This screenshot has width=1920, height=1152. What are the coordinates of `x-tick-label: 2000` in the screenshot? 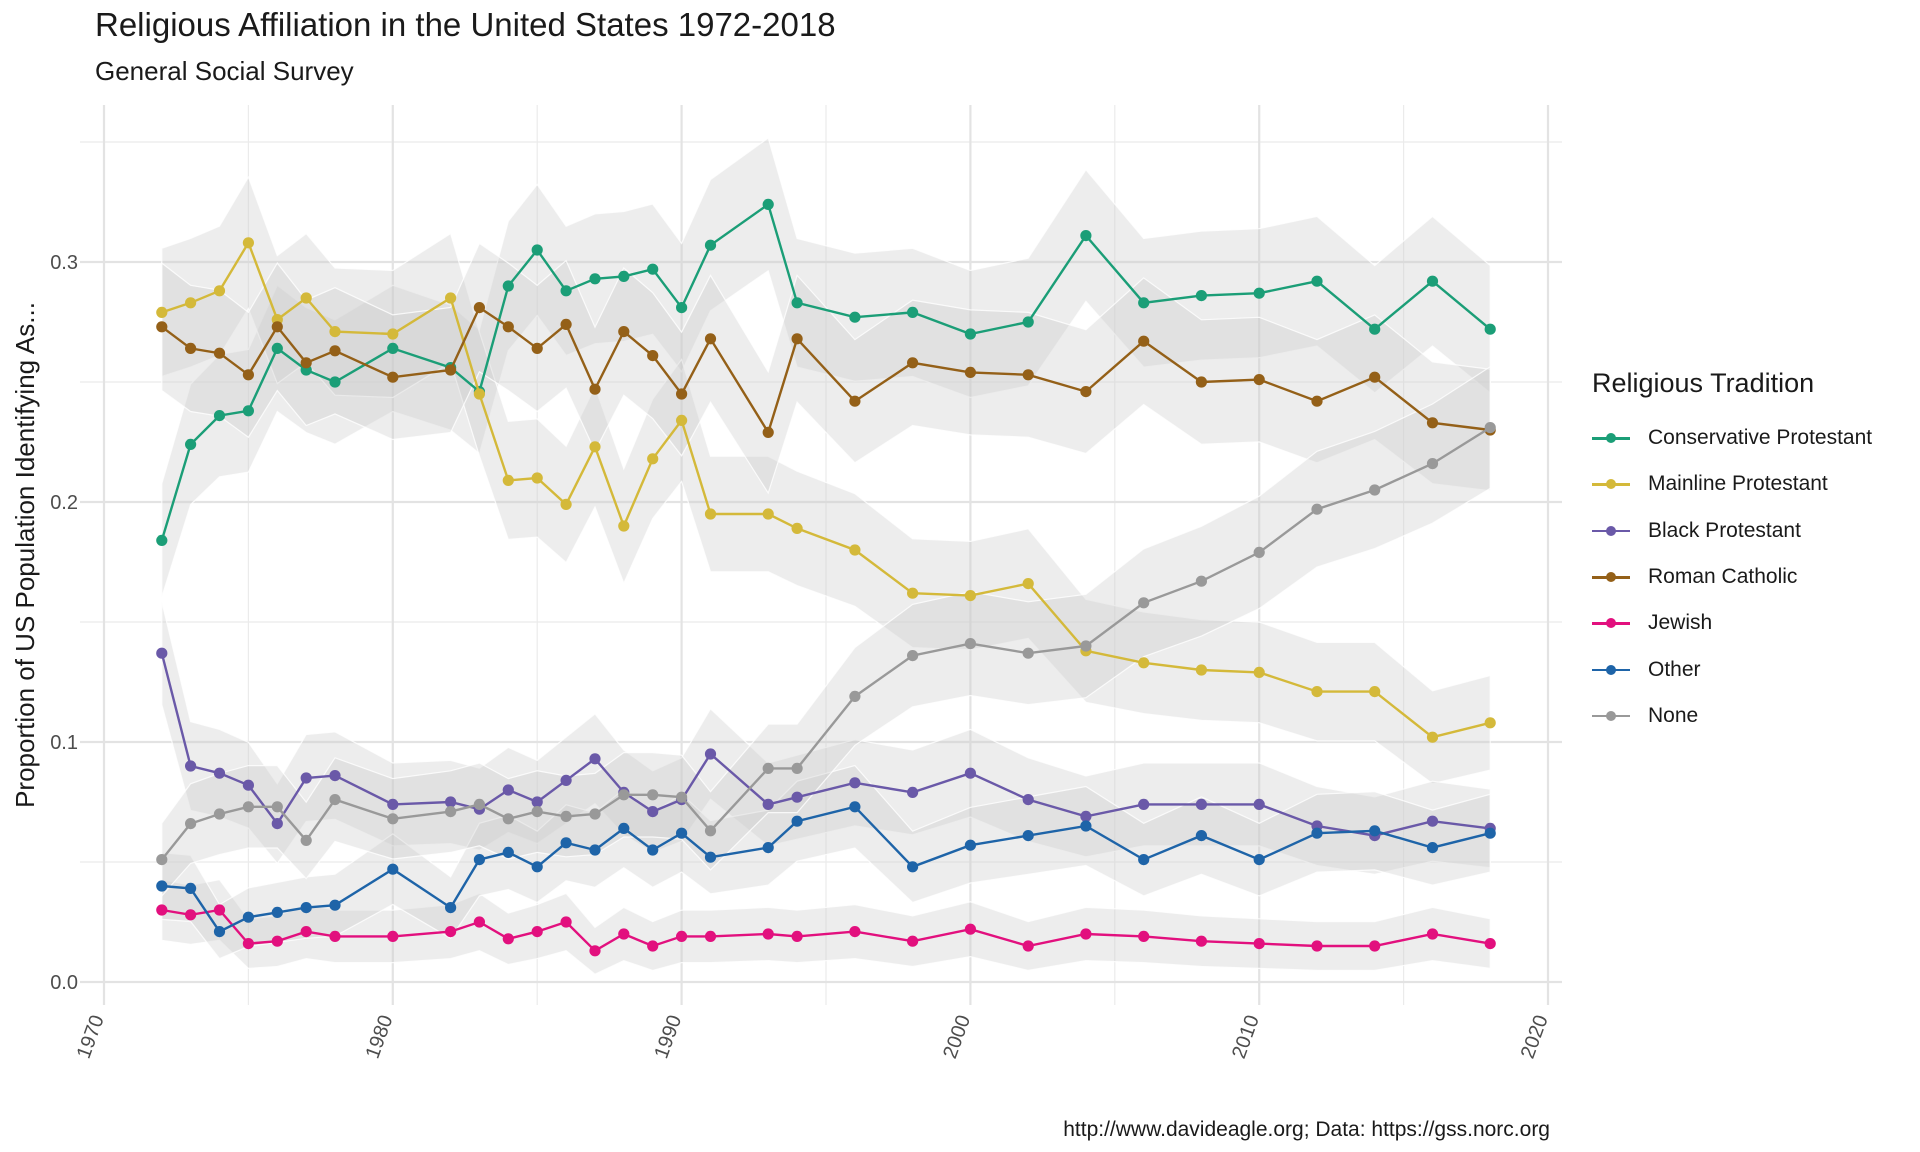 It's located at (957, 1036).